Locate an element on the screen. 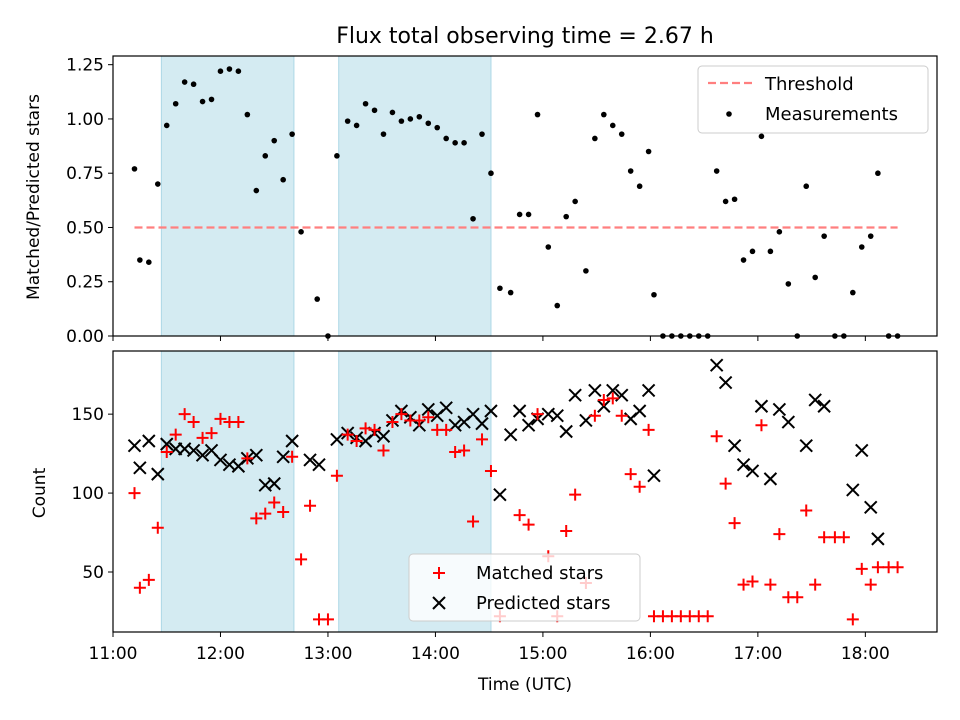  bottom-legend-box is located at coordinates (524, 587).